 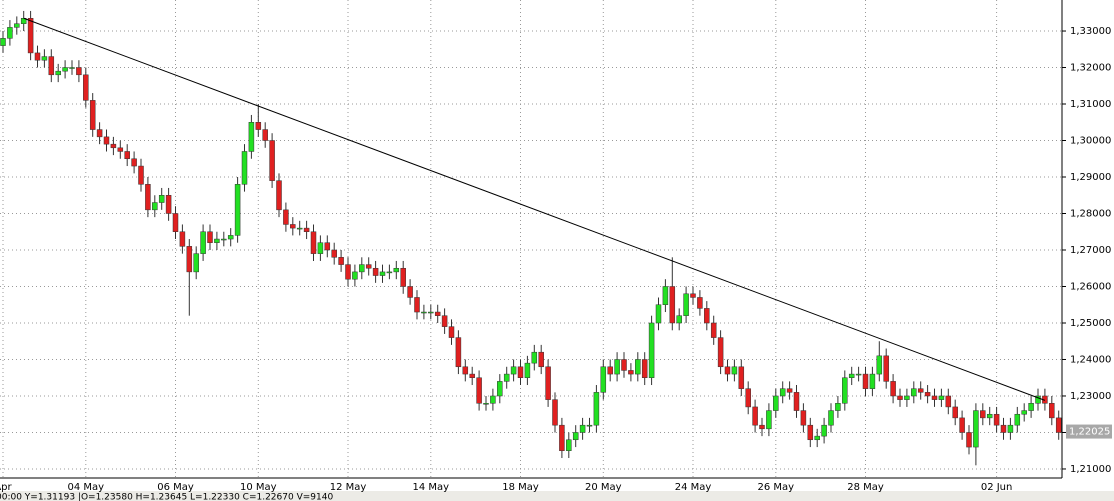 I want to click on y-tick-label: 1,27000, so click(x=1090, y=250).